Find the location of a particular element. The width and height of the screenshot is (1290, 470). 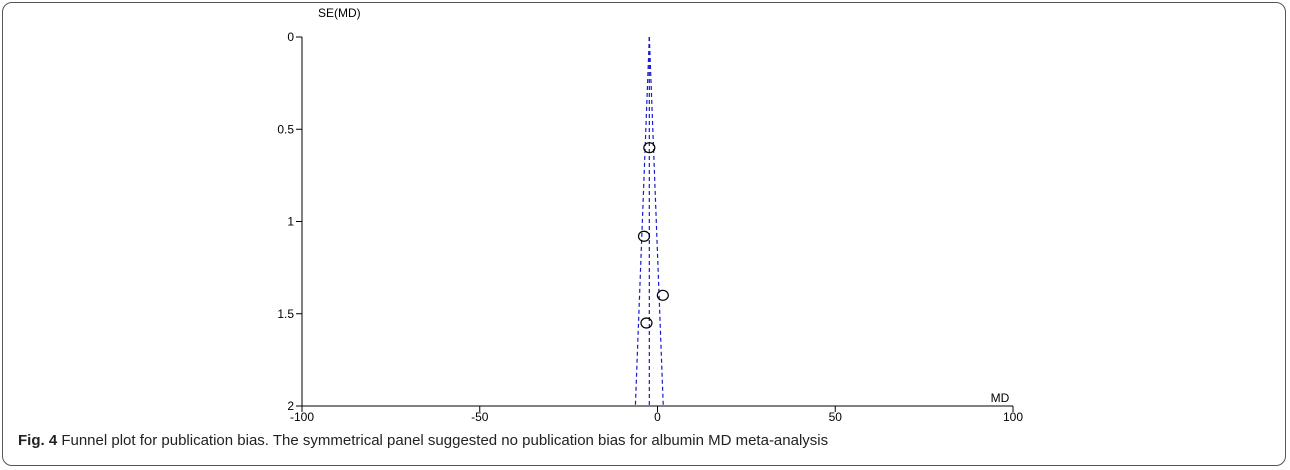

y-tick-label: 1 is located at coordinates (290, 222).